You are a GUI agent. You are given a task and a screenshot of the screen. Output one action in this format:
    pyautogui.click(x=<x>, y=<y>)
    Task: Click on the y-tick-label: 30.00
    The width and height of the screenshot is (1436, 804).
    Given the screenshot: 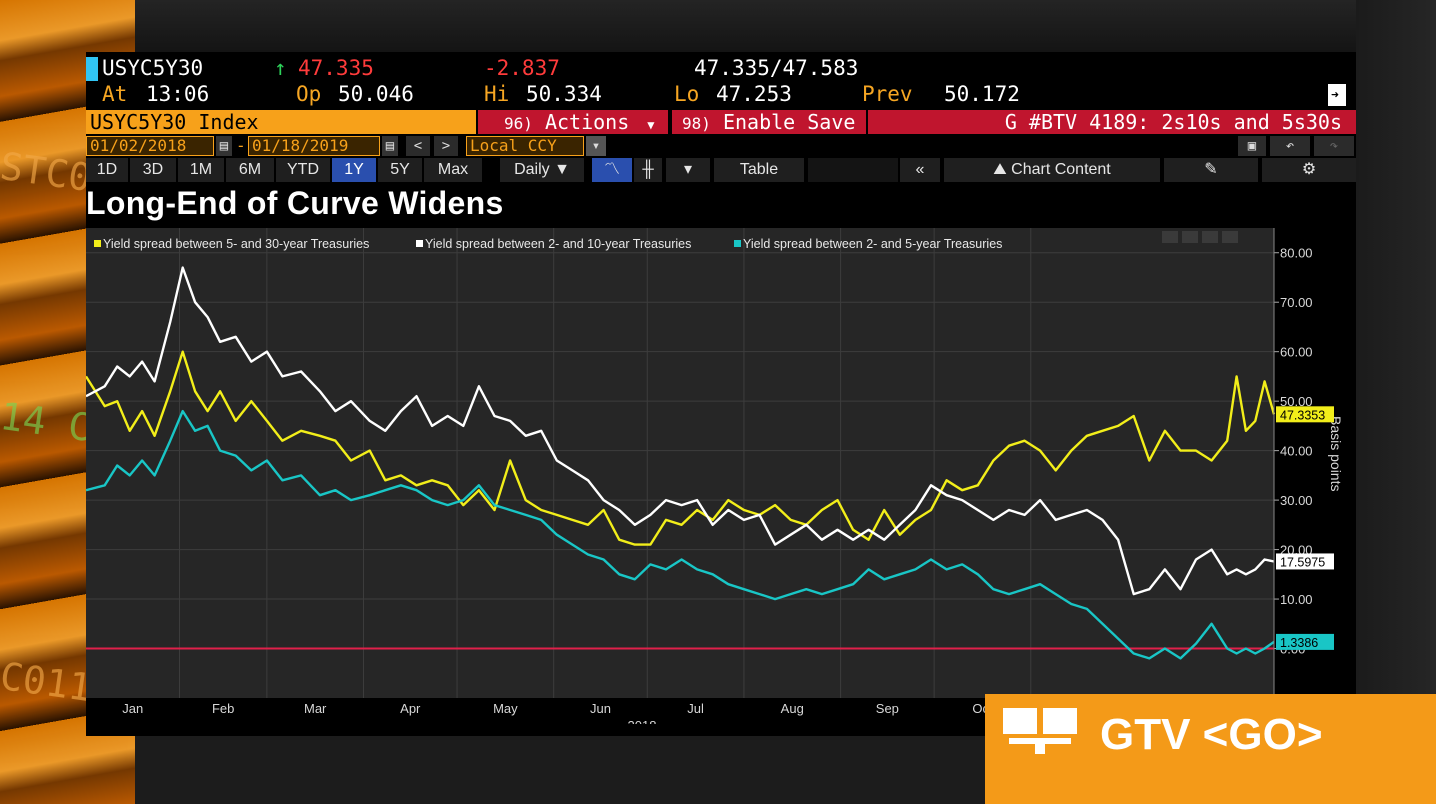 What is the action you would take?
    pyautogui.click(x=1296, y=500)
    